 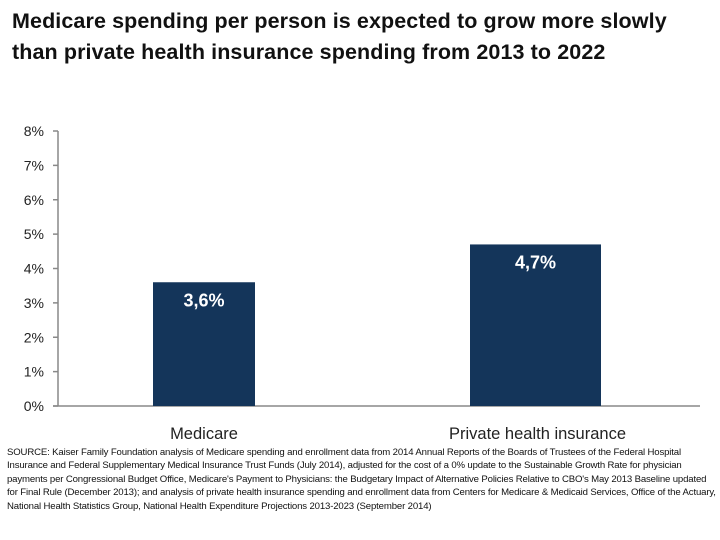 I want to click on y-tick-label: 1%, so click(x=34, y=372).